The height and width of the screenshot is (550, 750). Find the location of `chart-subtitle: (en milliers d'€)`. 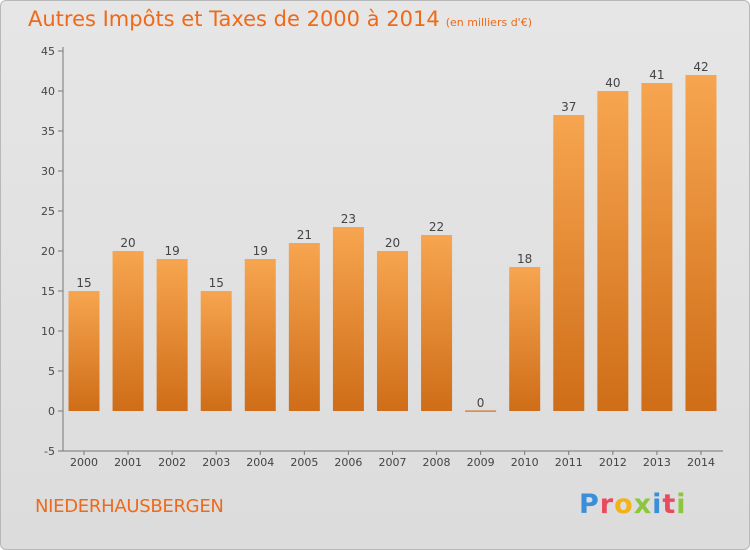

chart-subtitle: (en milliers d'€) is located at coordinates (488, 22).